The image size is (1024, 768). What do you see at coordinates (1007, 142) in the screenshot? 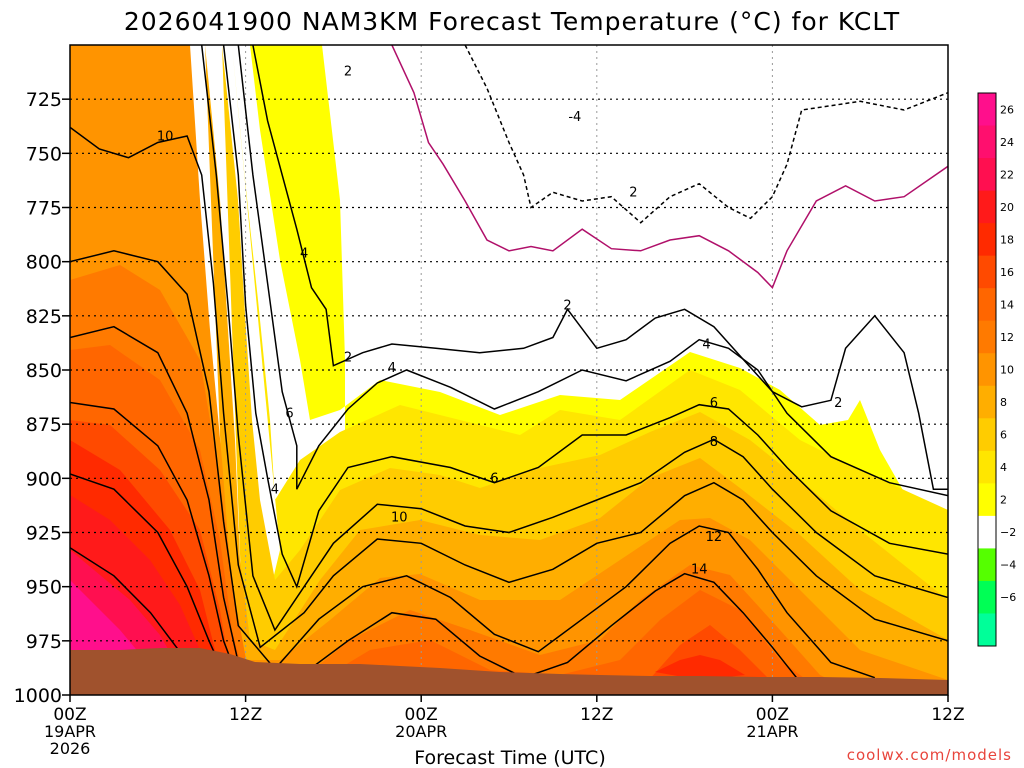
I see `colorbar-label: 24` at bounding box center [1007, 142].